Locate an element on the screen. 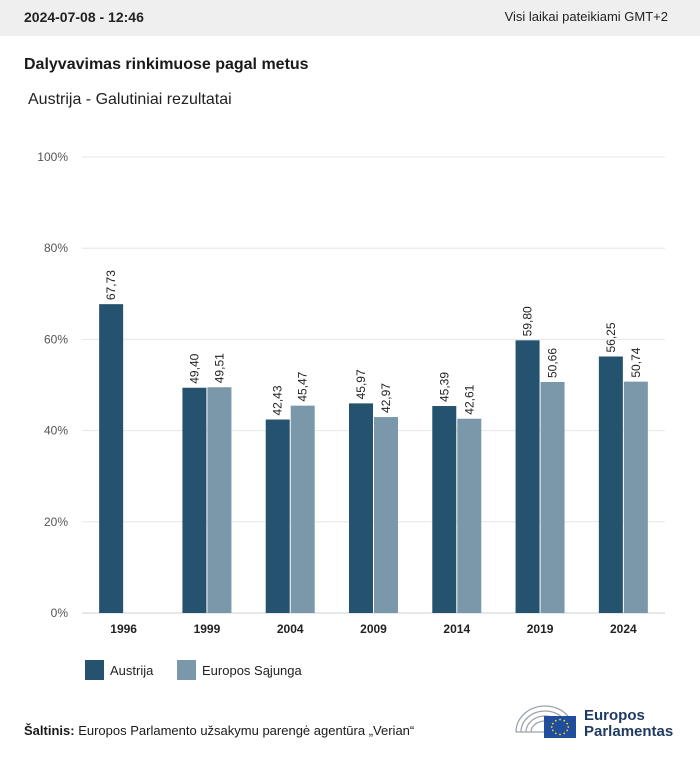  y-tick-label: 20% is located at coordinates (56, 522).